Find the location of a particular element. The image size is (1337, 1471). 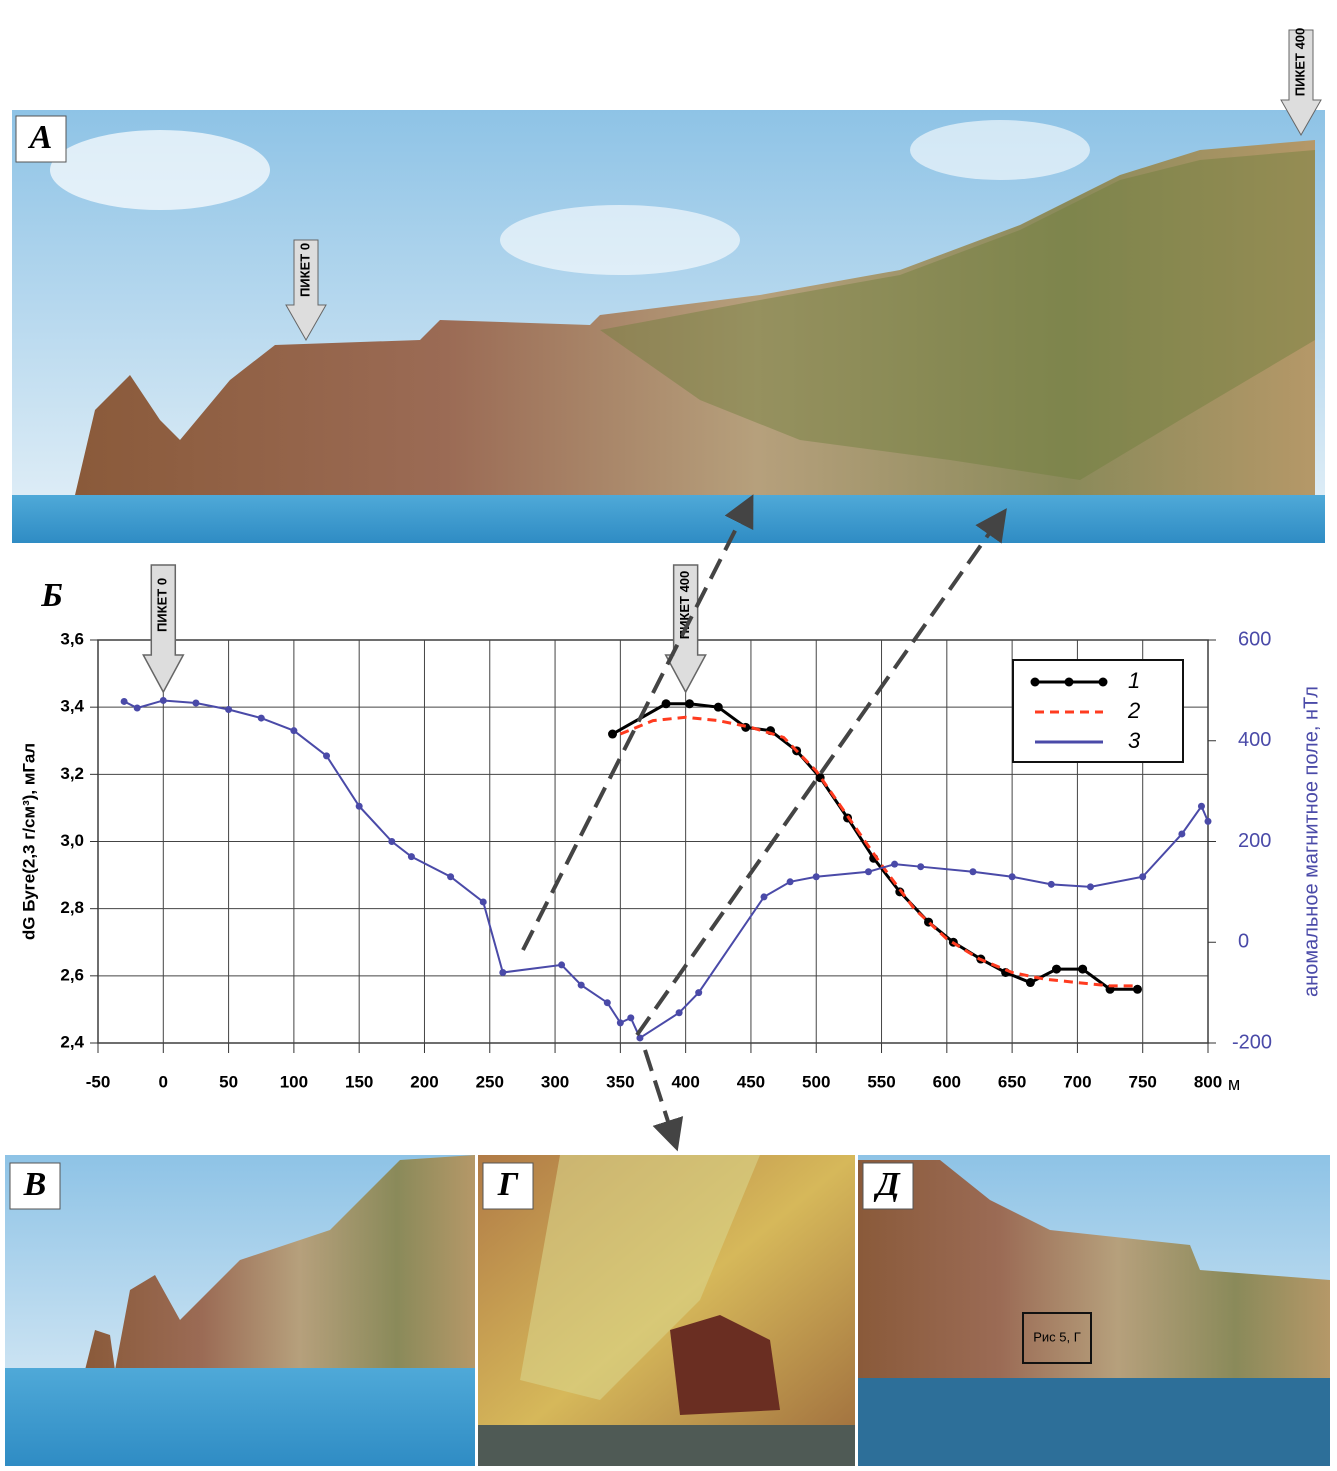

panel-label: В is located at coordinates (35, 1184).